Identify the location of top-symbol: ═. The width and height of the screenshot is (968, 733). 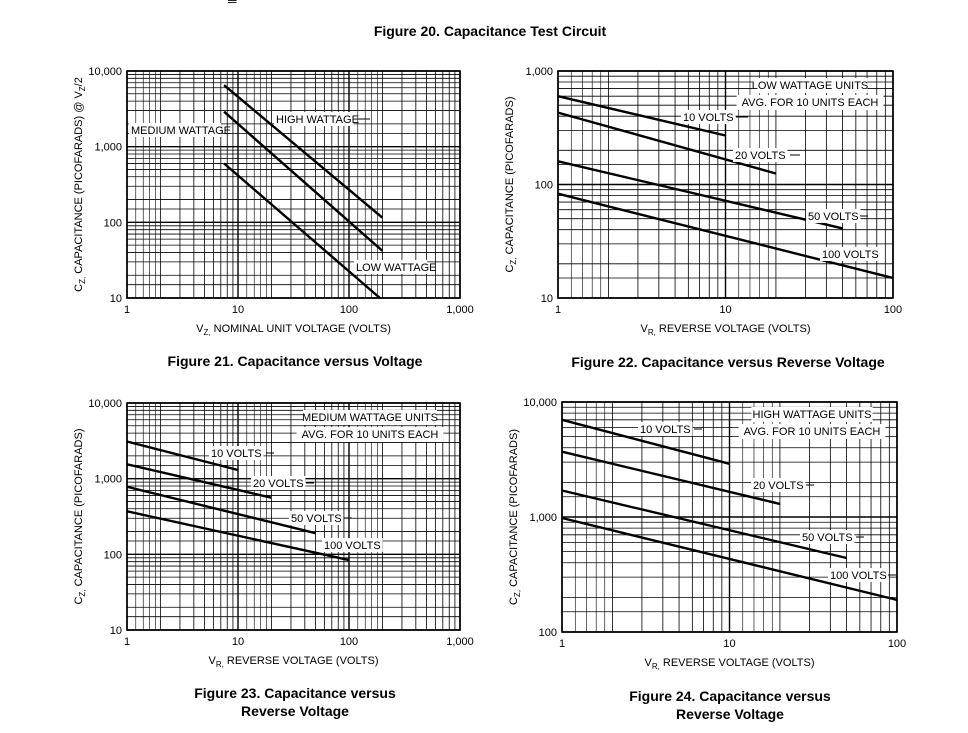
(232, 4).